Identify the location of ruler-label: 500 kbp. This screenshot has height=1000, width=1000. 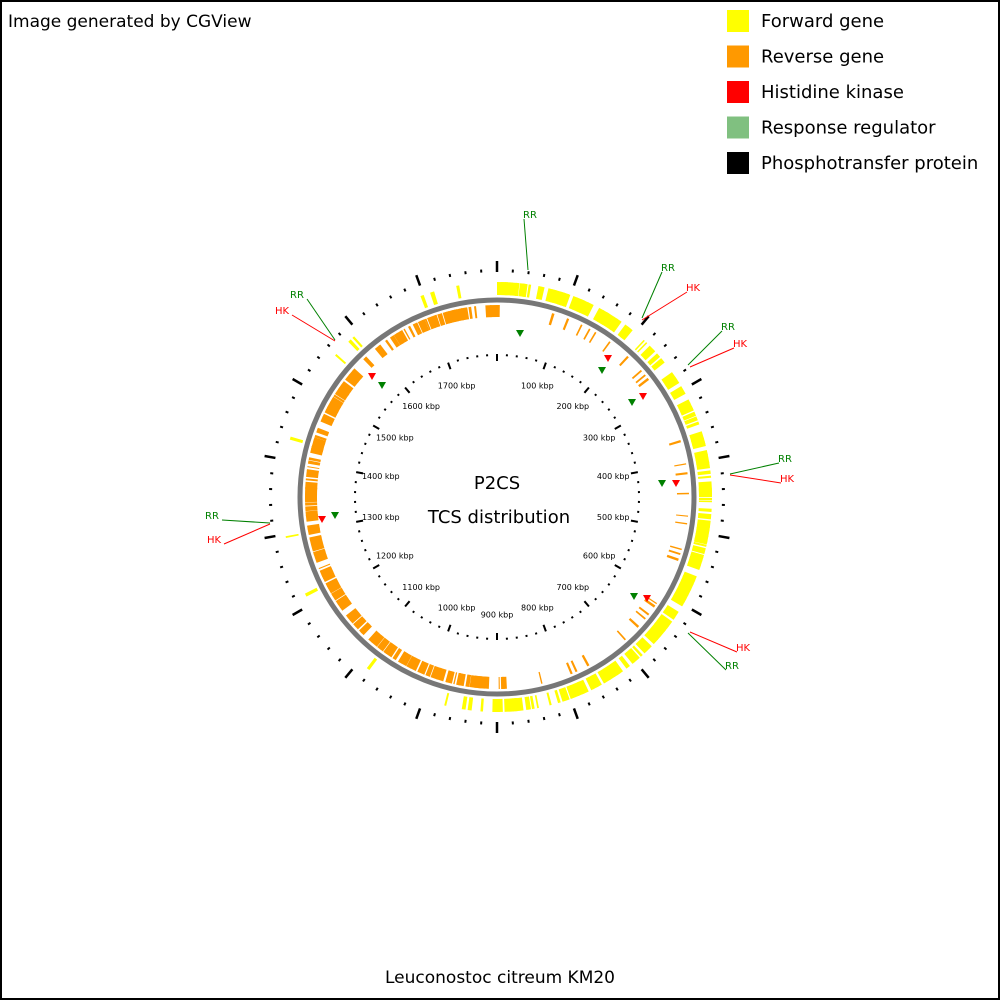
(613, 517).